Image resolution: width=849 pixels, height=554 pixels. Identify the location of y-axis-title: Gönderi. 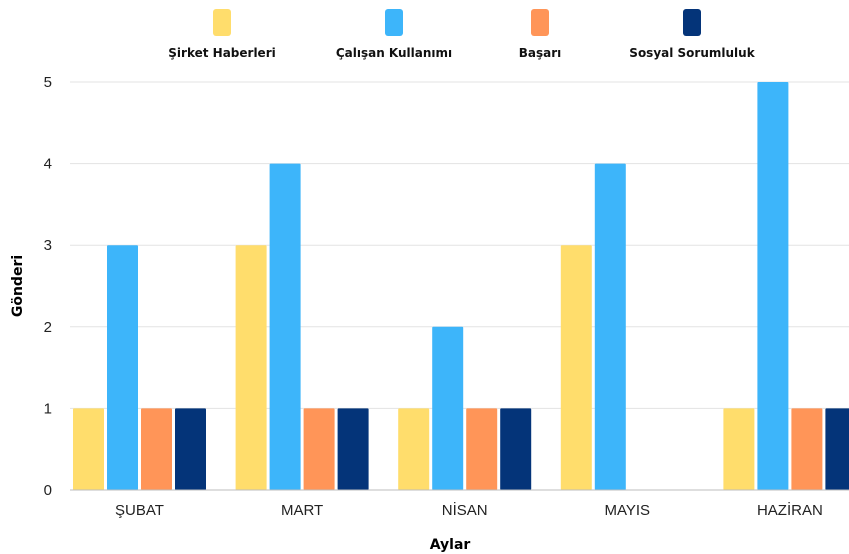
(18, 286).